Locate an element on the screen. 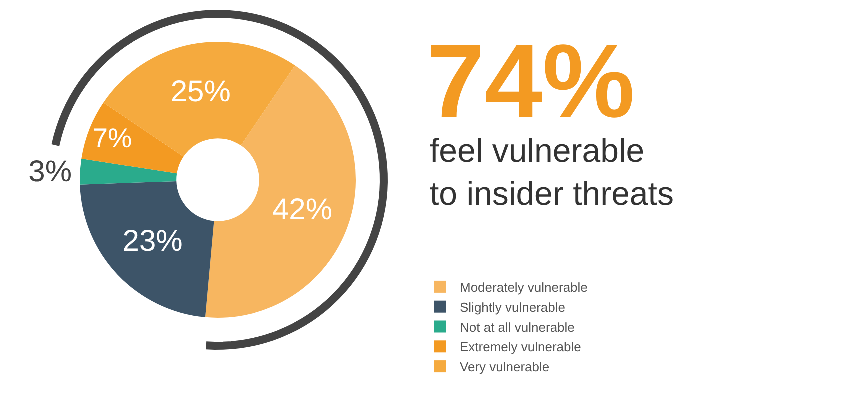 The width and height of the screenshot is (863, 400). legend-label: Slightly vulnerable is located at coordinates (513, 307).